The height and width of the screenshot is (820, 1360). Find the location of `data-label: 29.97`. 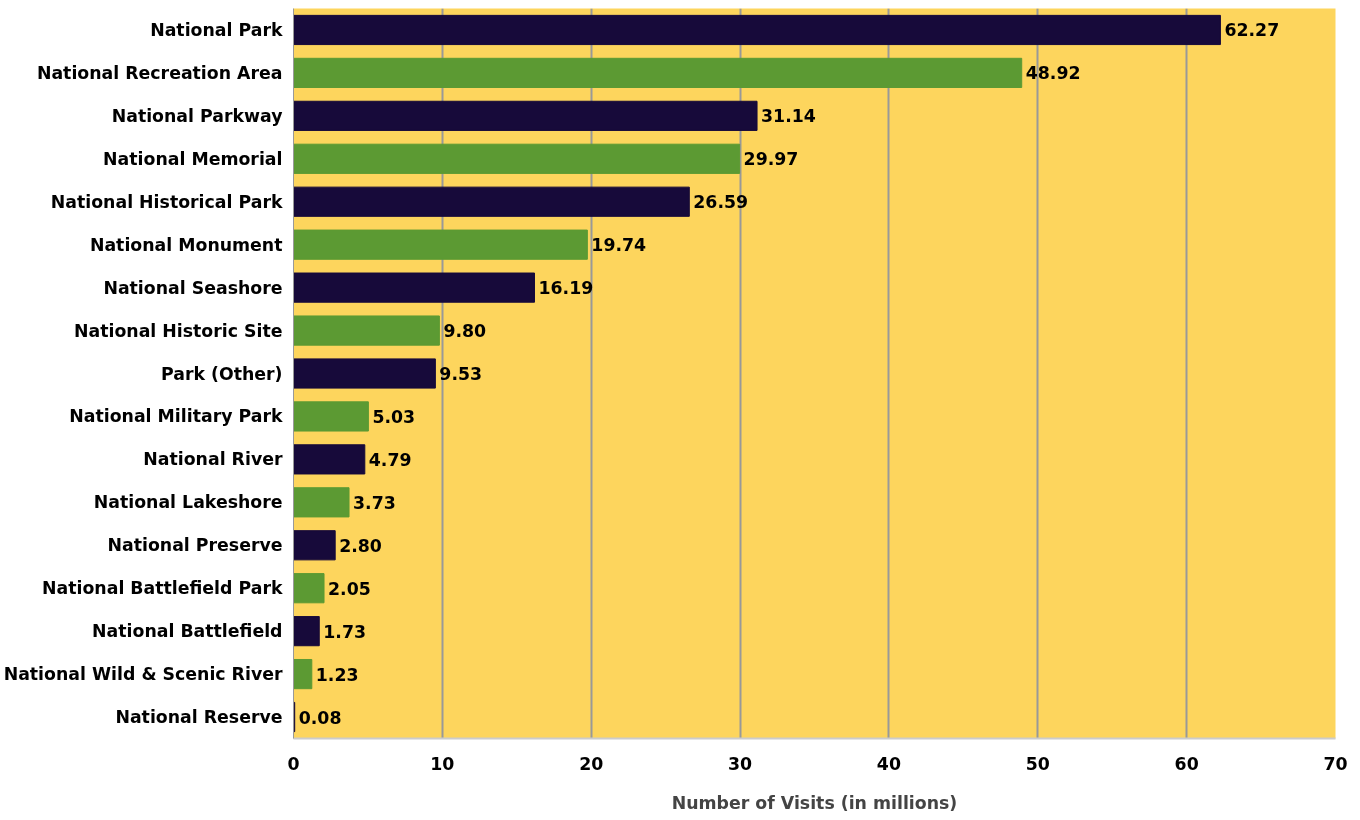

data-label: 29.97 is located at coordinates (771, 159).